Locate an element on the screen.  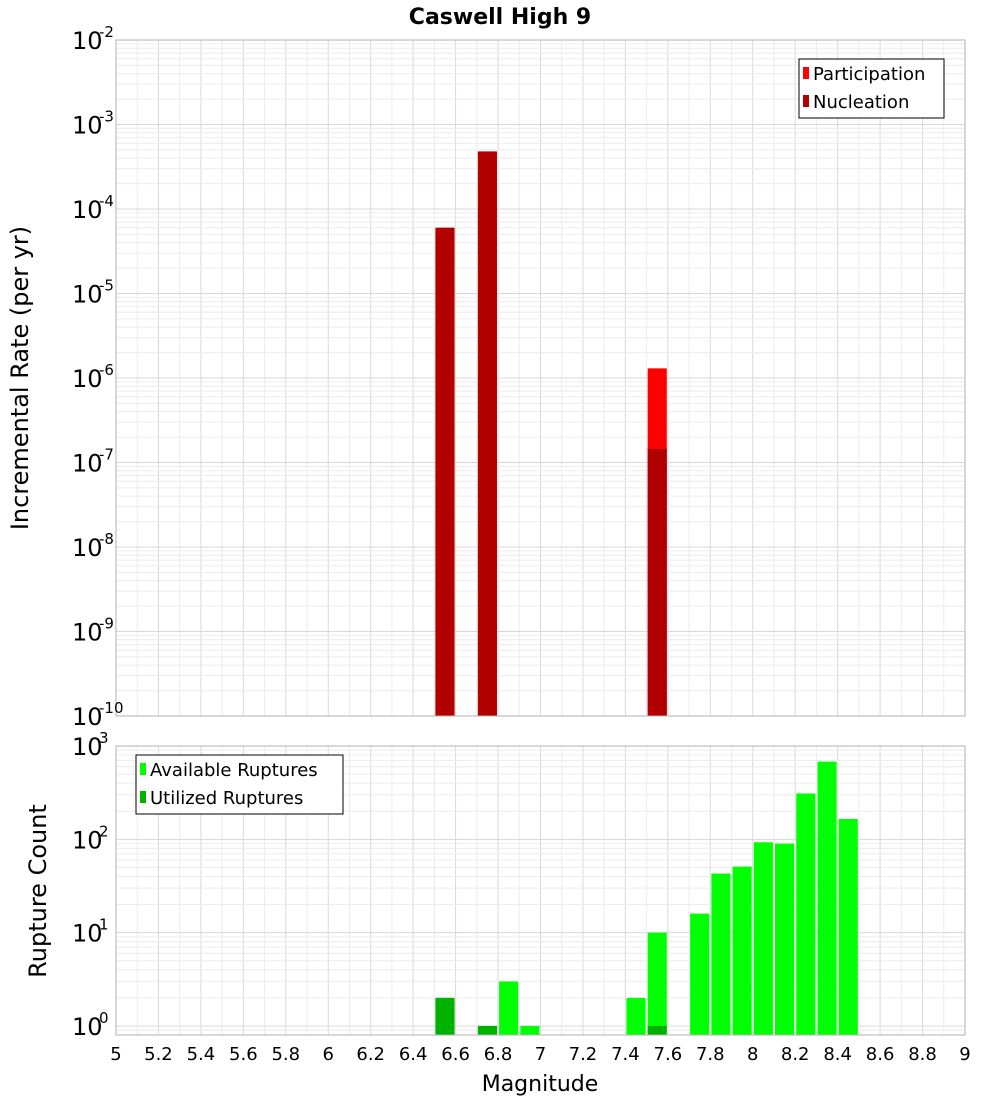
bottom-y-axis-label: Rupture Count is located at coordinates (38, 891).